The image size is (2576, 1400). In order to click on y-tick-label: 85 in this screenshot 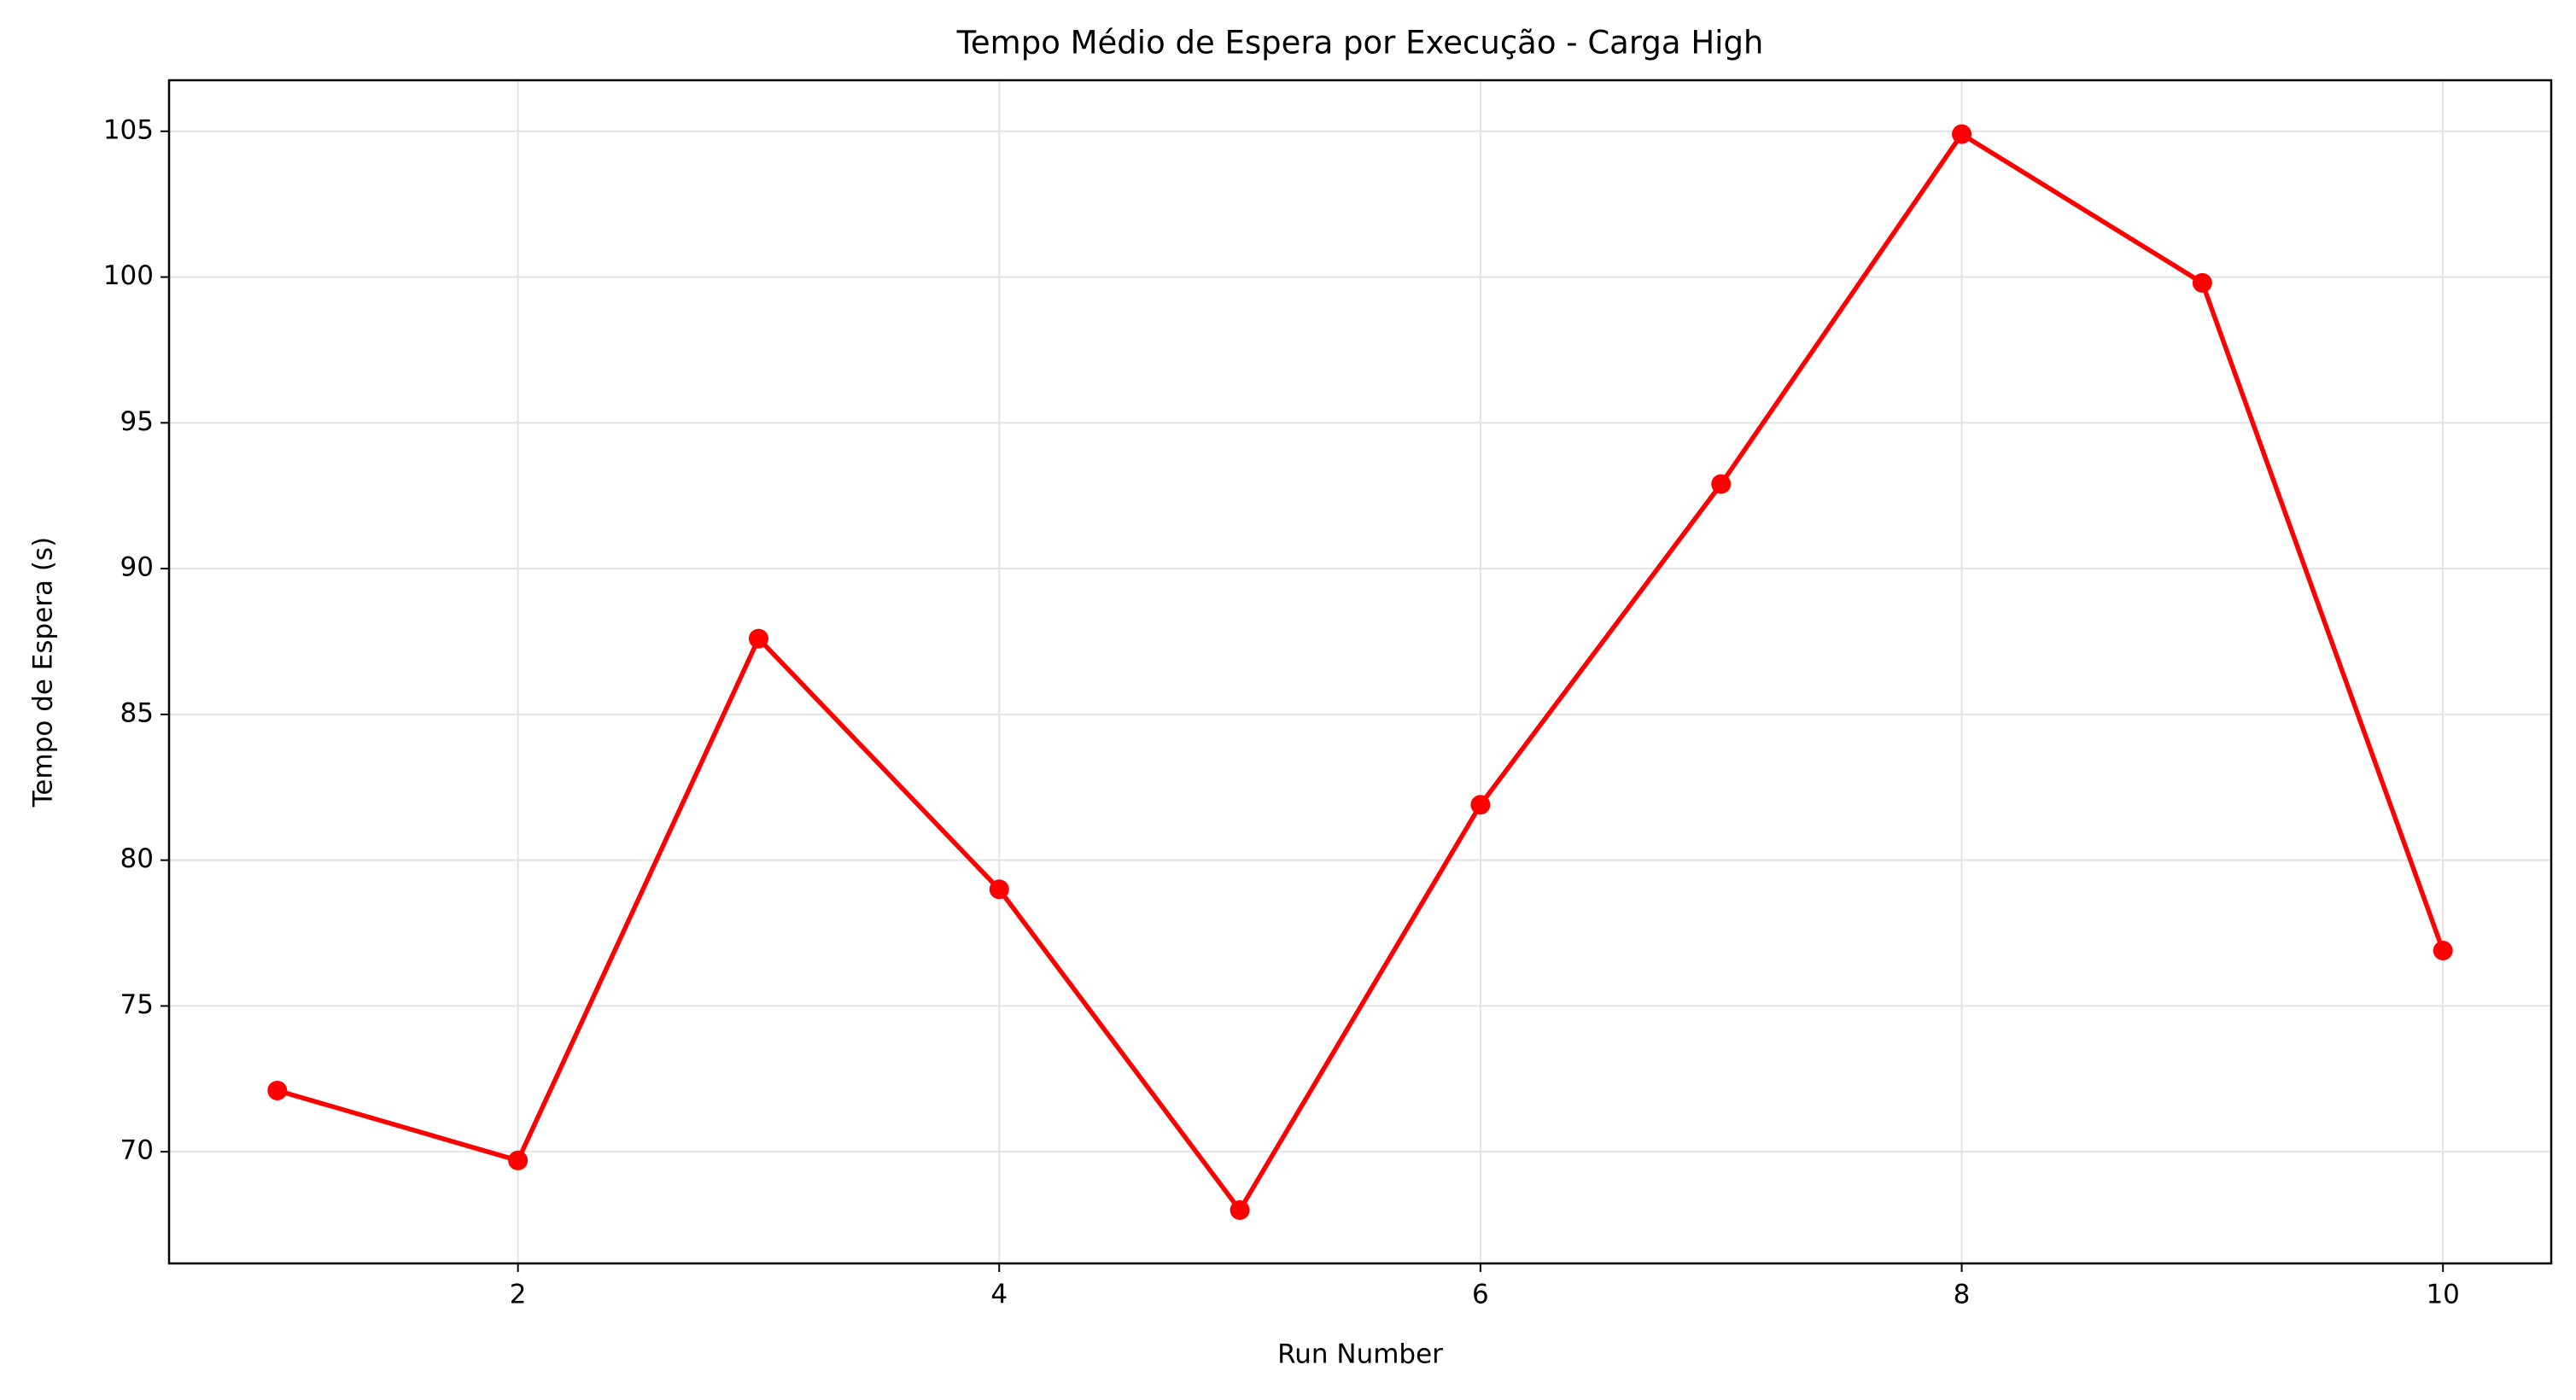, I will do `click(137, 712)`.